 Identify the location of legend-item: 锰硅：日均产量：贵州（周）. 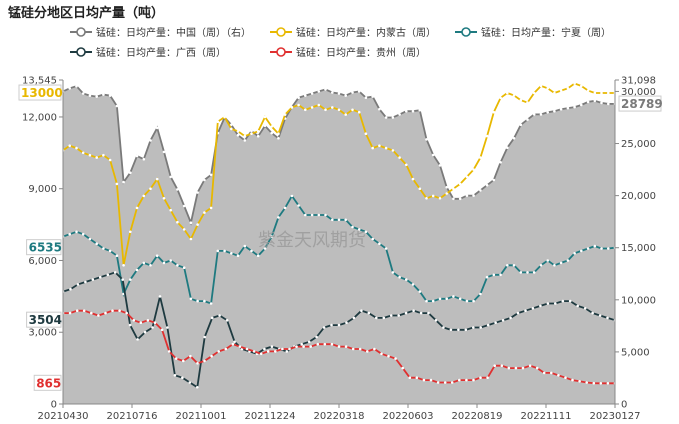
(348, 52).